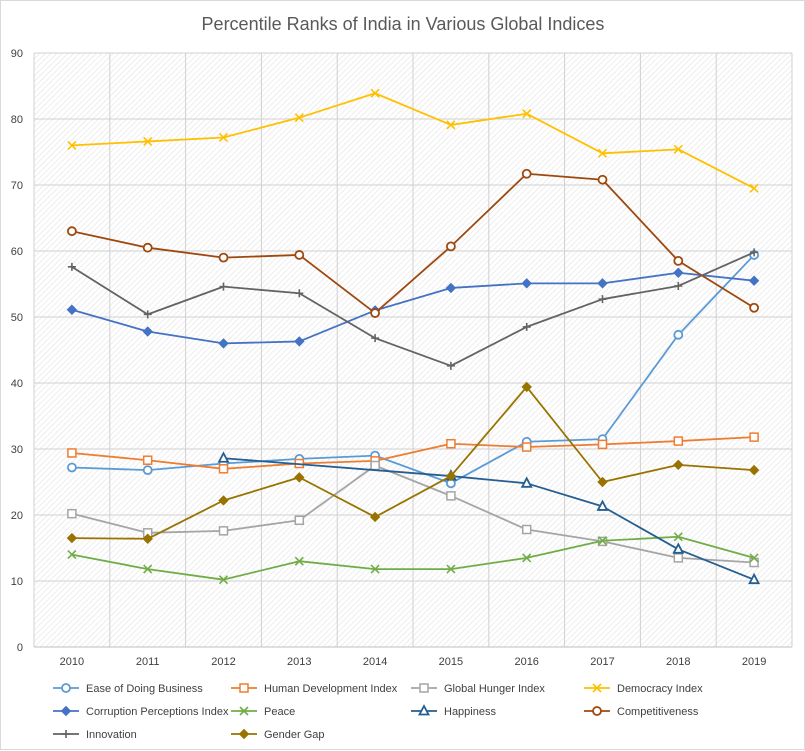 The image size is (805, 751). What do you see at coordinates (754, 662) in the screenshot?
I see `x-tick-label: 2019` at bounding box center [754, 662].